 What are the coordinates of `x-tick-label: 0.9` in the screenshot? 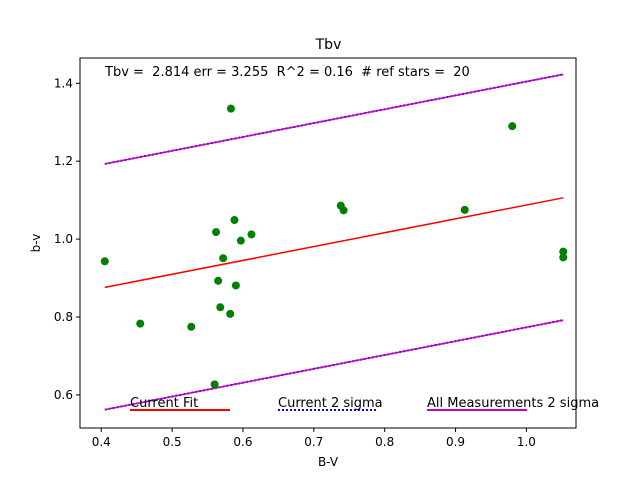 It's located at (455, 442).